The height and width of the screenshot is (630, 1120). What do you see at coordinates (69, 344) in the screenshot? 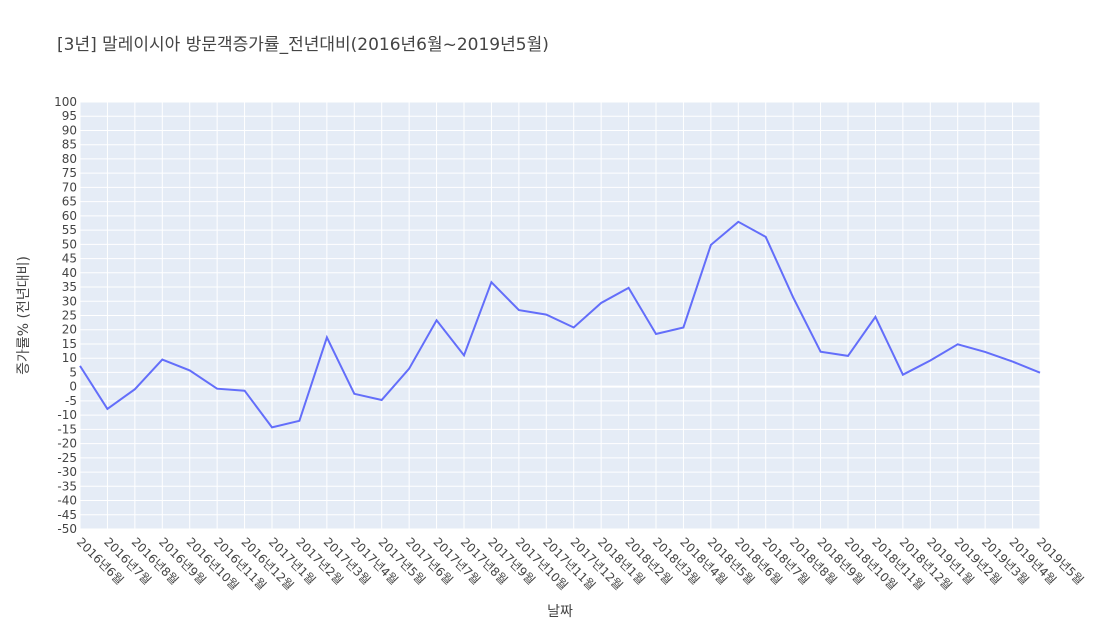
I see `y-tick-label: 15` at bounding box center [69, 344].